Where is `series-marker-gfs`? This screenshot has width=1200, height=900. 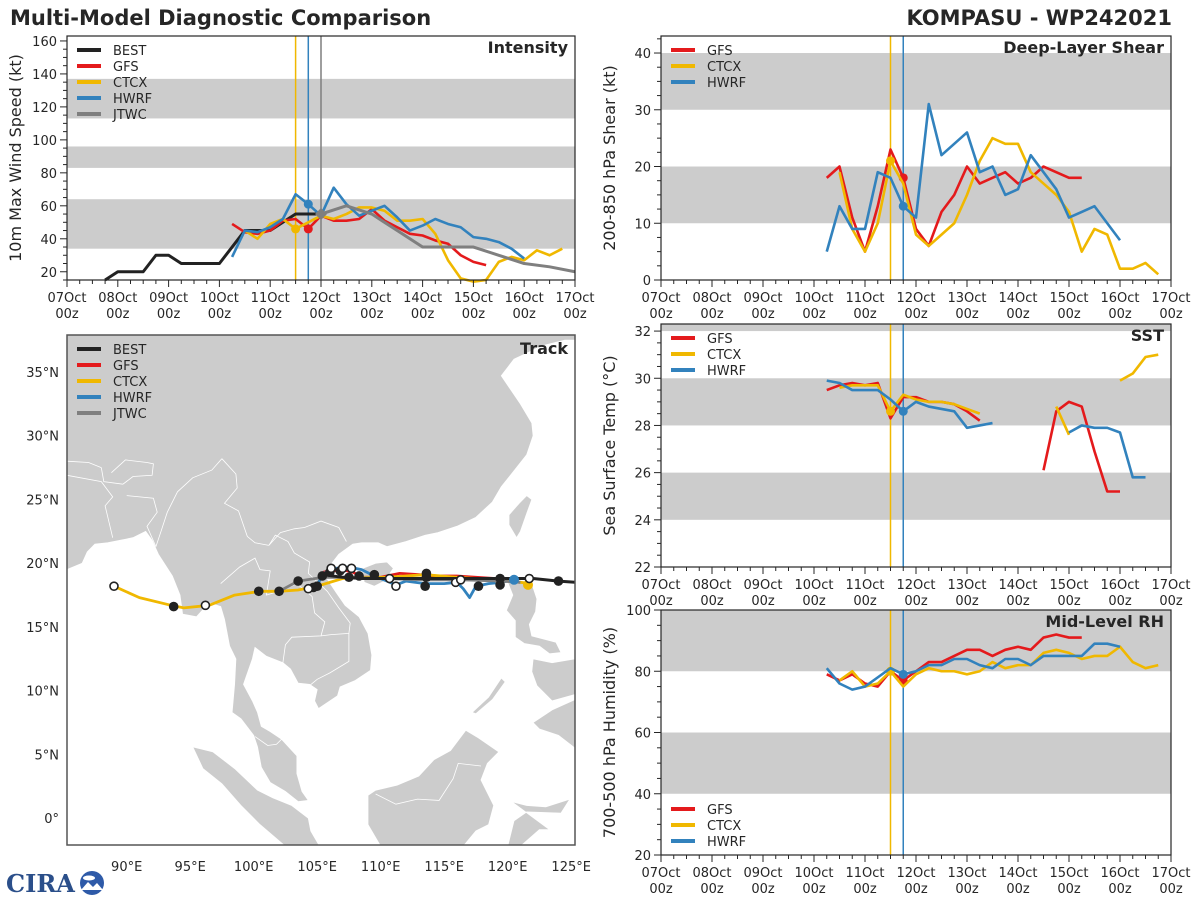 series-marker-gfs is located at coordinates (308, 229).